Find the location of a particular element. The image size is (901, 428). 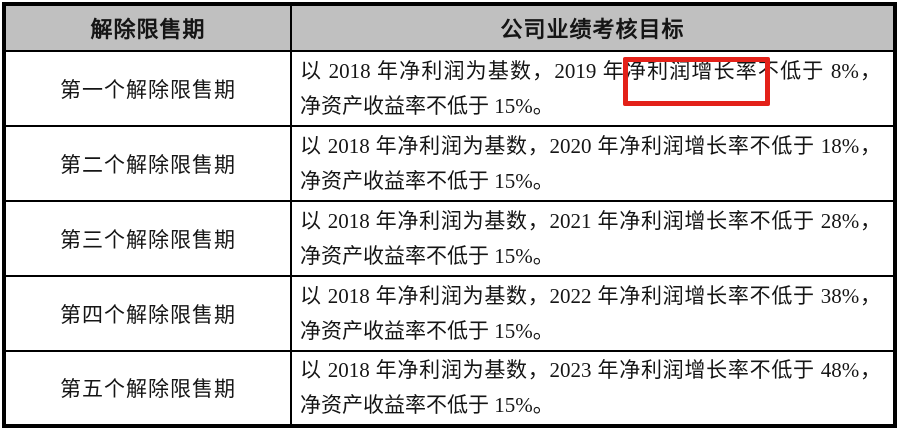

col-header-release-period: 解除限售期 is located at coordinates (147, 27).